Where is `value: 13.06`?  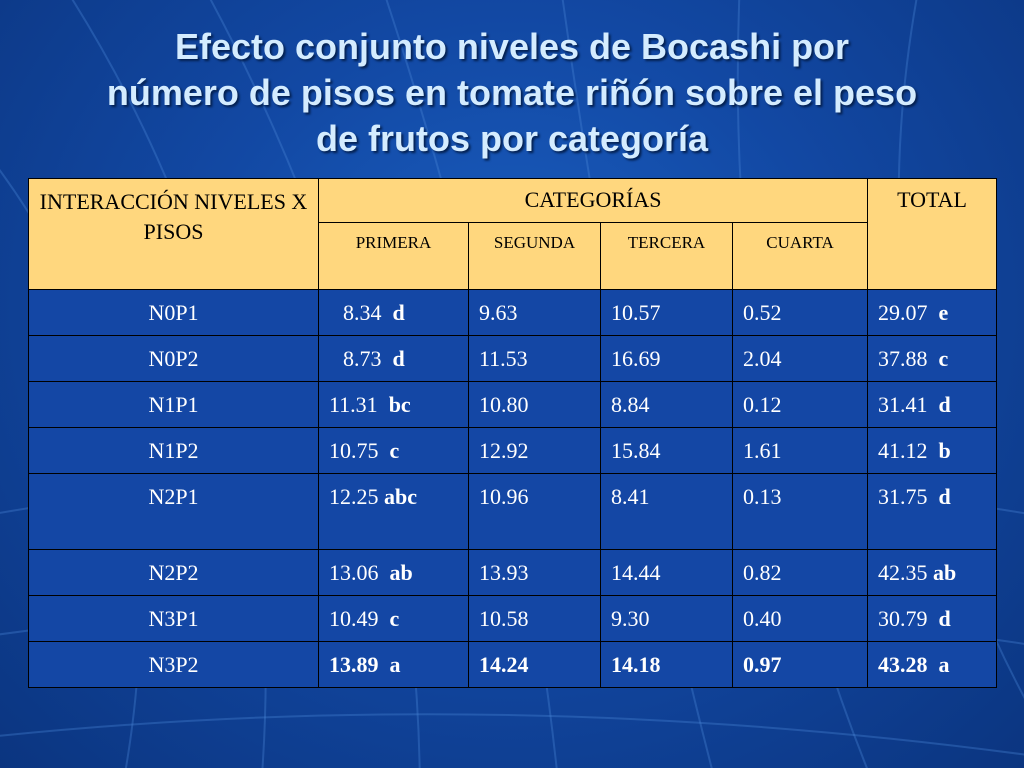 value: 13.06 is located at coordinates (354, 572).